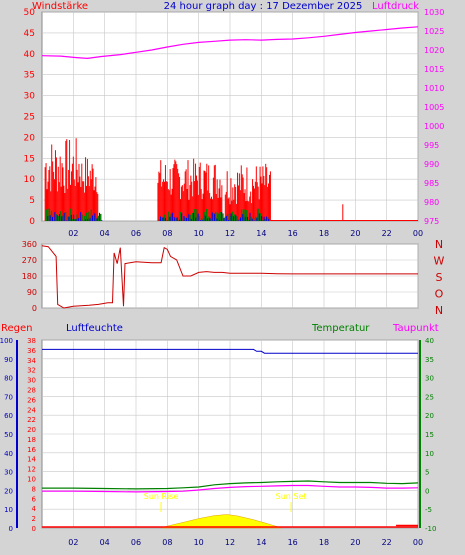 This screenshot has width=465, height=555. I want to click on rain-tick-label: 32, so click(31, 371).